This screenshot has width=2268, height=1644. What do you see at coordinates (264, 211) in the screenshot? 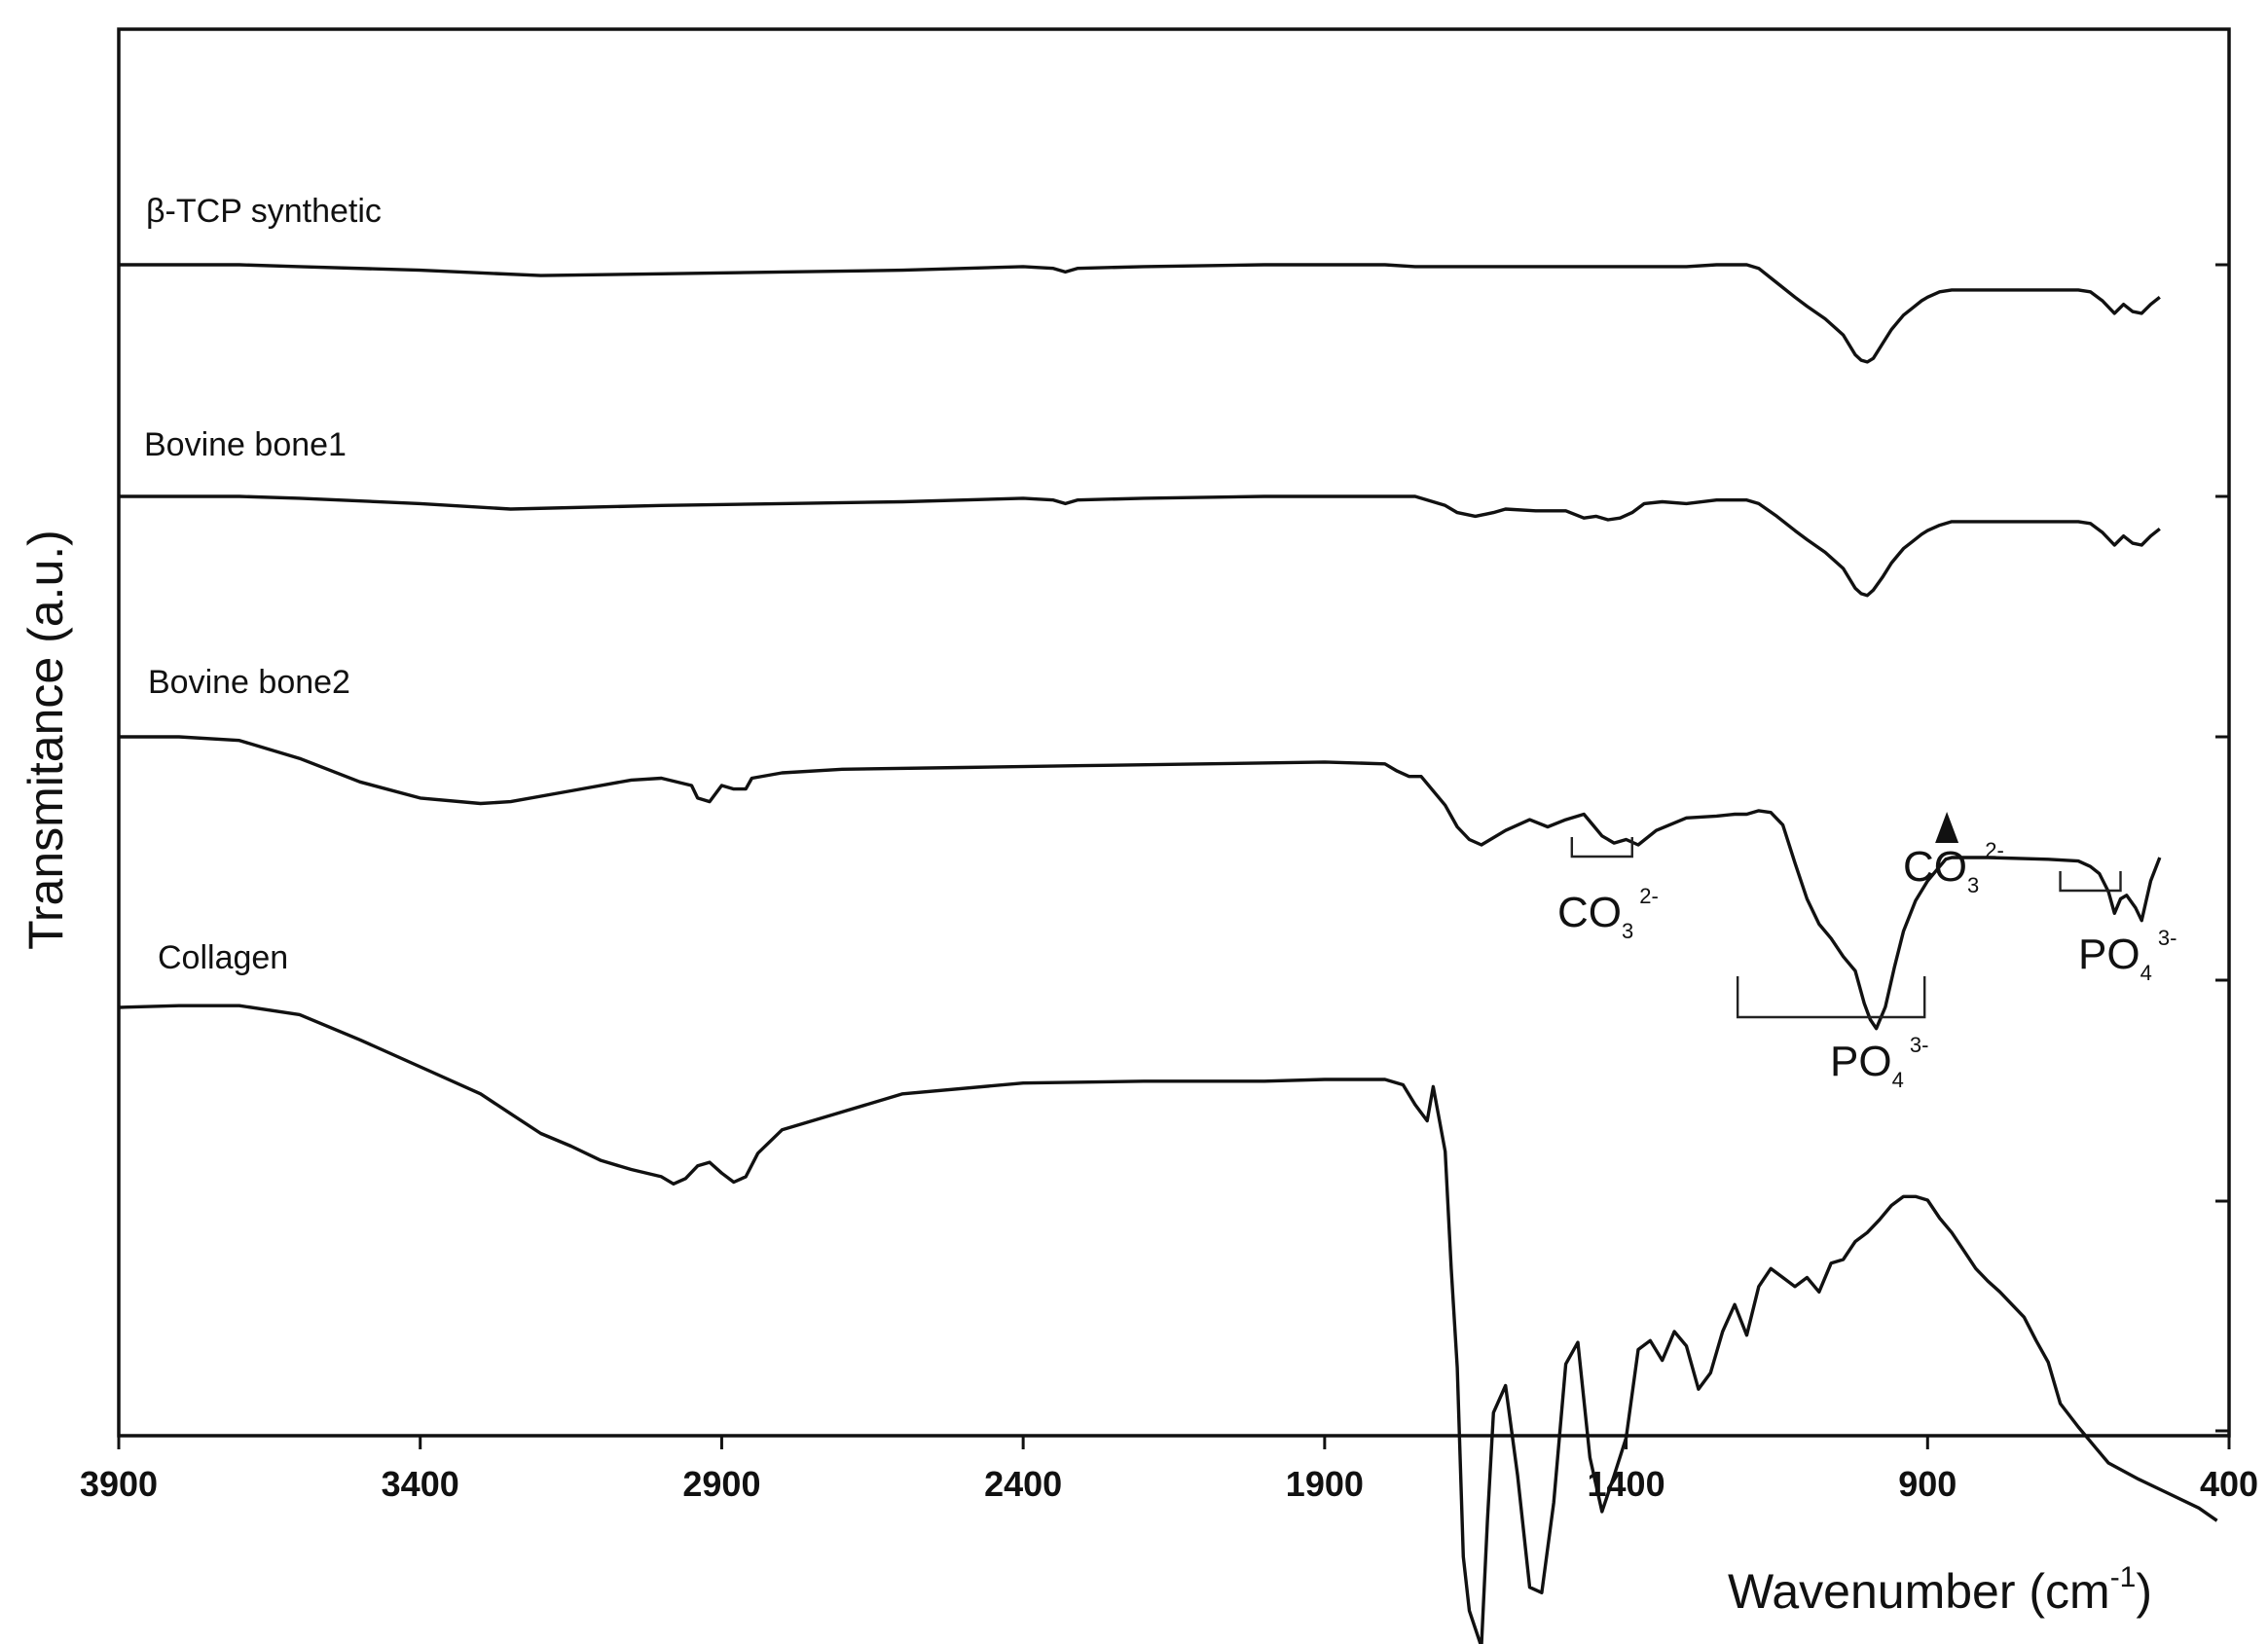
I see `series-label: β-TCP synthetic` at bounding box center [264, 211].